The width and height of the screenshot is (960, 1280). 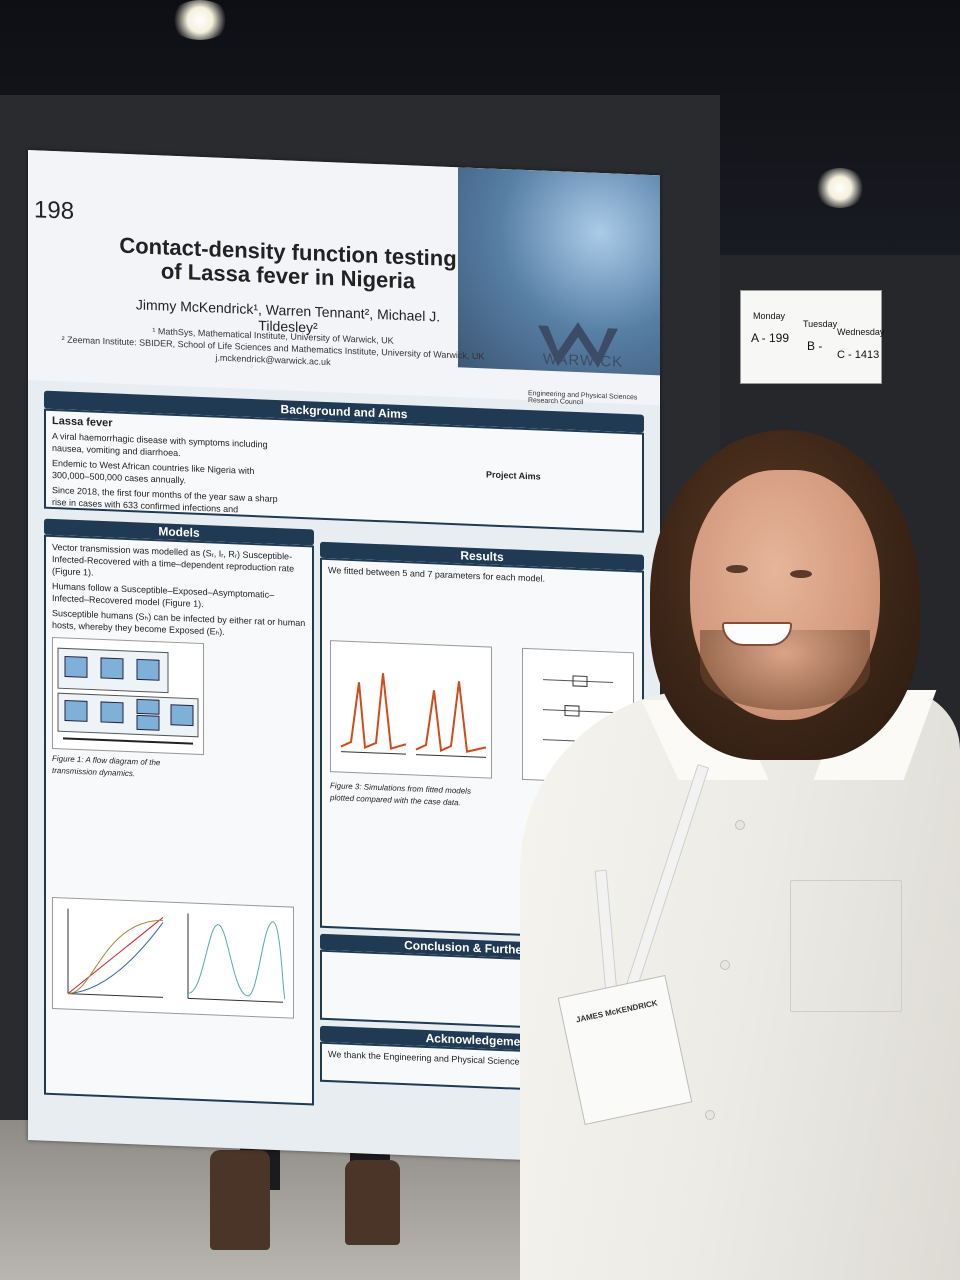 I want to click on rack-code: A - 199, so click(x=770, y=338).